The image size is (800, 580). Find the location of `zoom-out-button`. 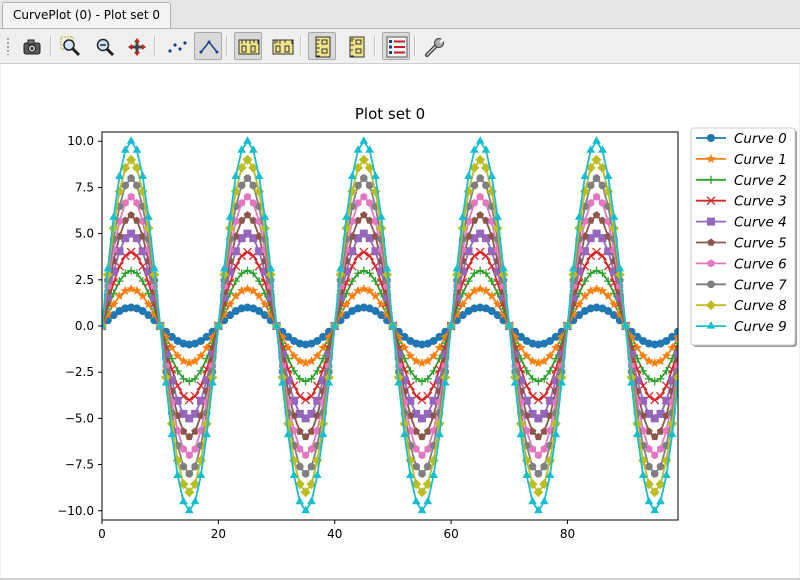

zoom-out-button is located at coordinates (104, 46).